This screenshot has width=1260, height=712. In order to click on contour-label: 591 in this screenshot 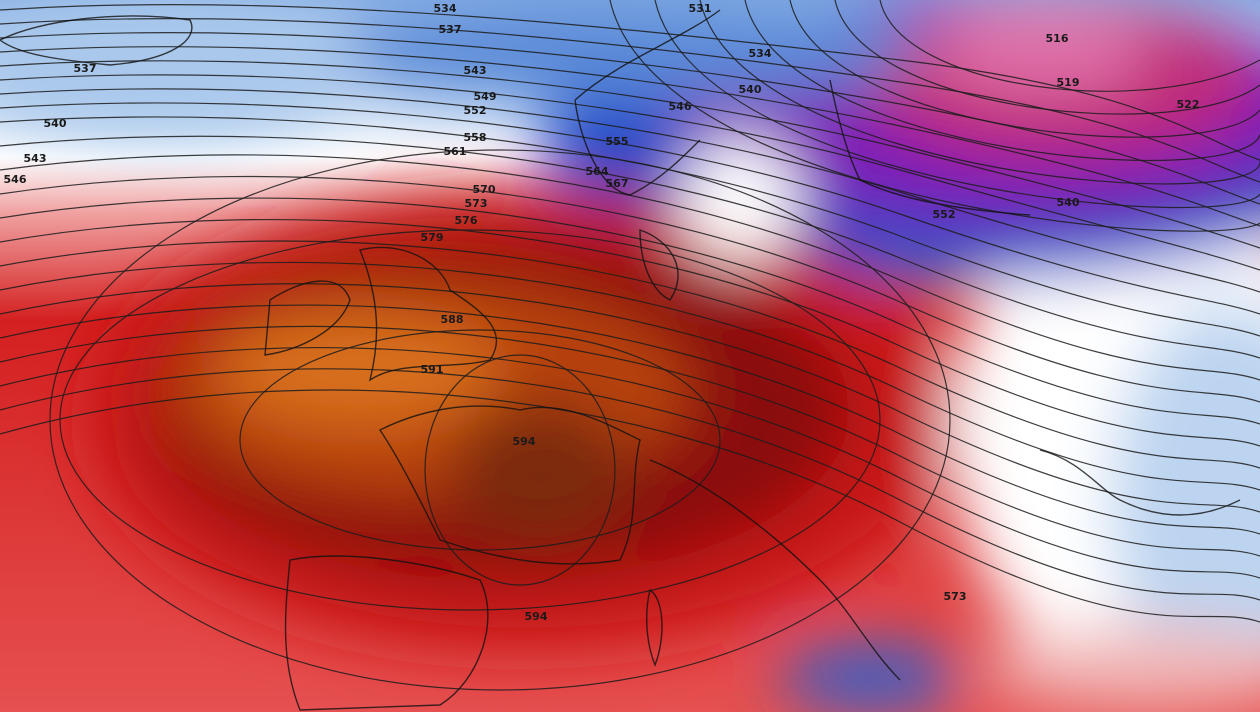, I will do `click(432, 369)`.